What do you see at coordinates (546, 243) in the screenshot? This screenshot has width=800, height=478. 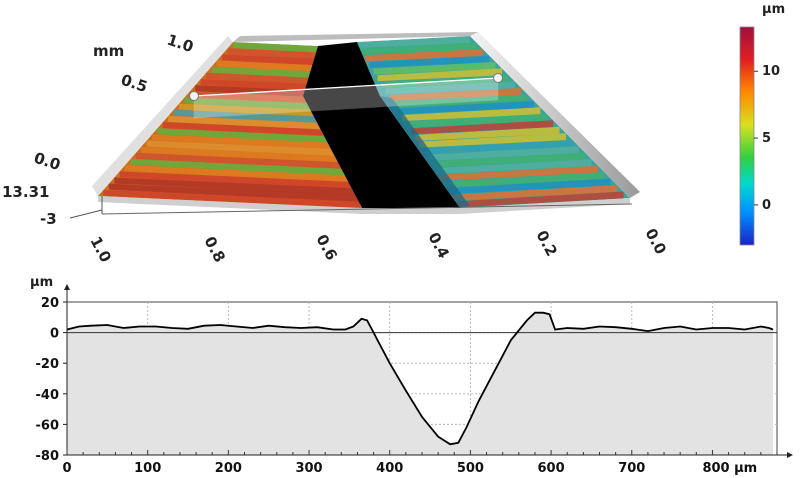 I see `x-tick-3d-4: 0.2` at bounding box center [546, 243].